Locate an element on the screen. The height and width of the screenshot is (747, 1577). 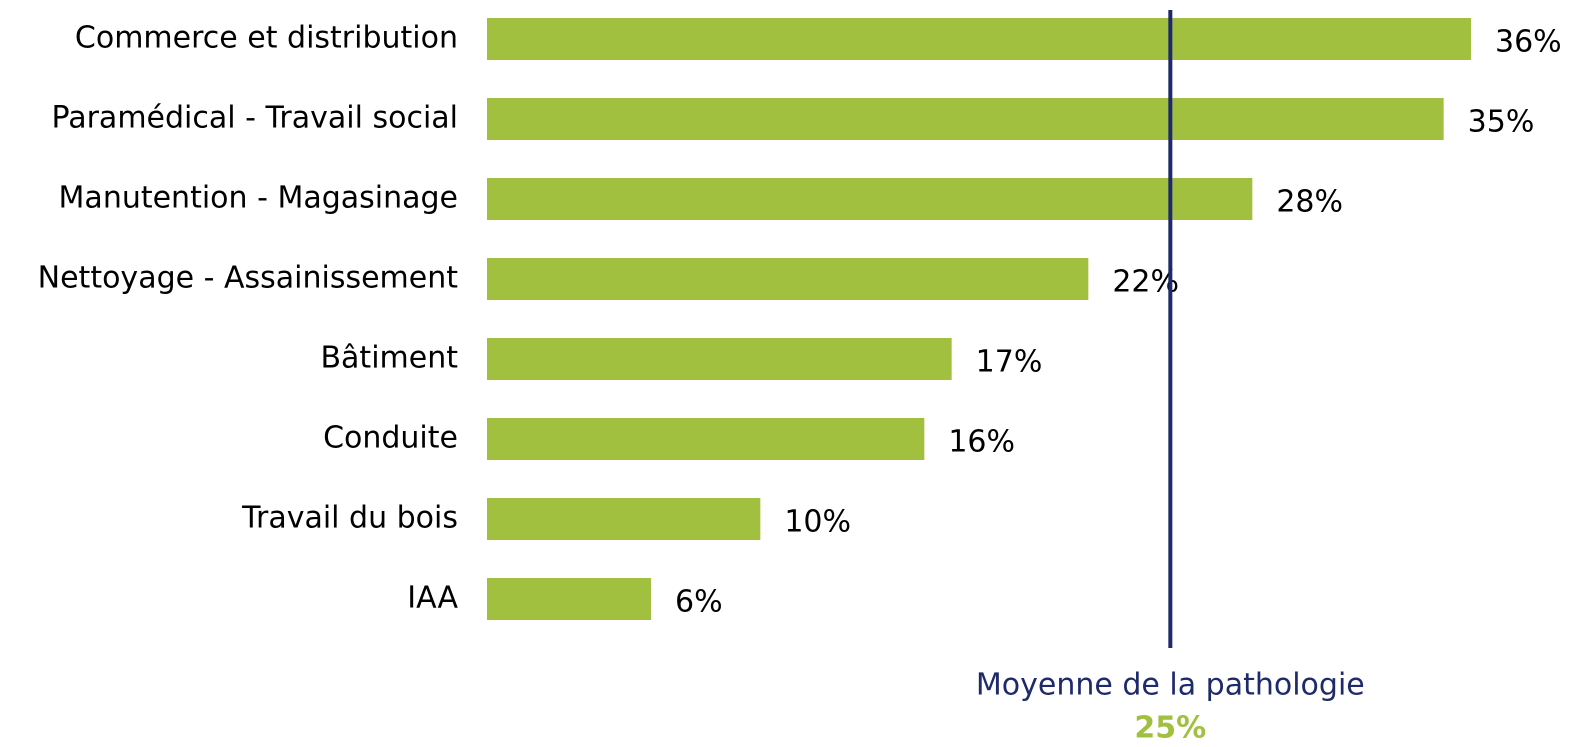
category-label: Paramédical - Travail social is located at coordinates (254, 118).